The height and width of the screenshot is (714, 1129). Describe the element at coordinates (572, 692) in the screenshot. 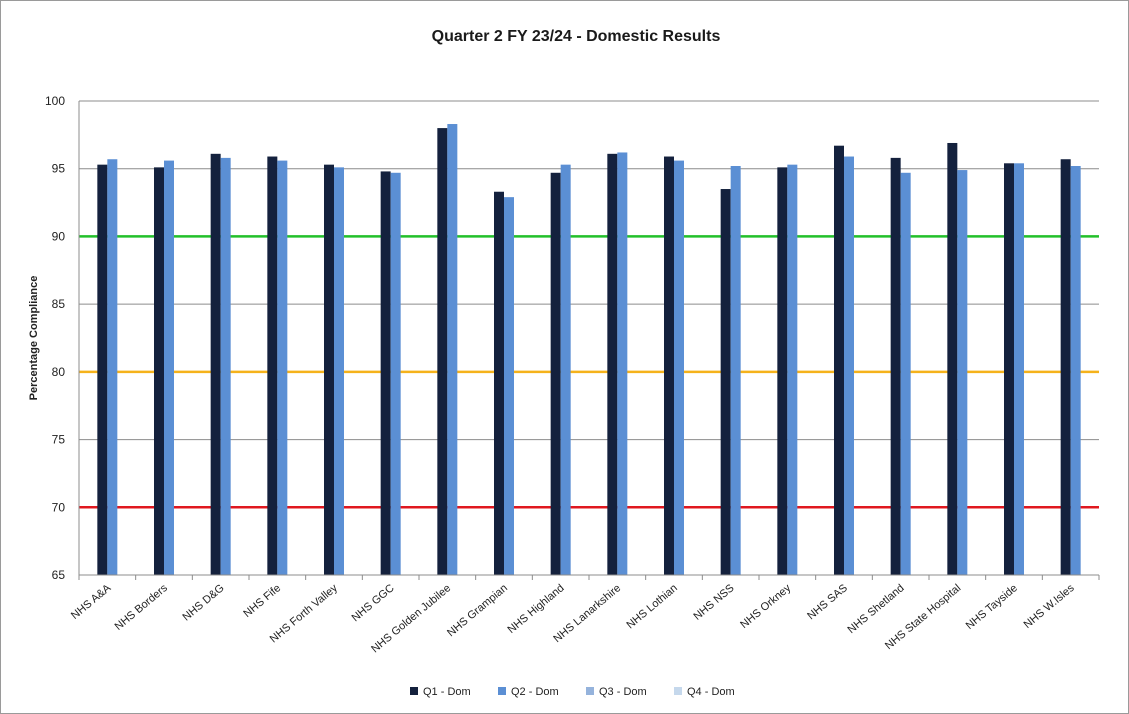

I see `legend: Q1 - Dom Q2 - Dom Q3 - Dom Q4 - Dom` at that location.